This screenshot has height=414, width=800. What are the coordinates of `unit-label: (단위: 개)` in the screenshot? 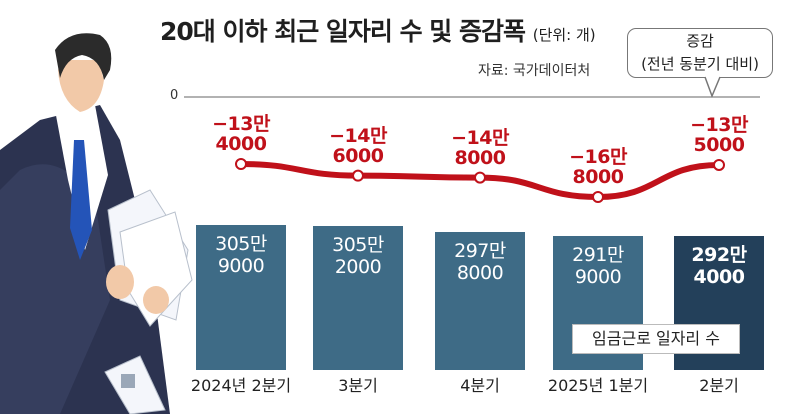 It's located at (564, 35).